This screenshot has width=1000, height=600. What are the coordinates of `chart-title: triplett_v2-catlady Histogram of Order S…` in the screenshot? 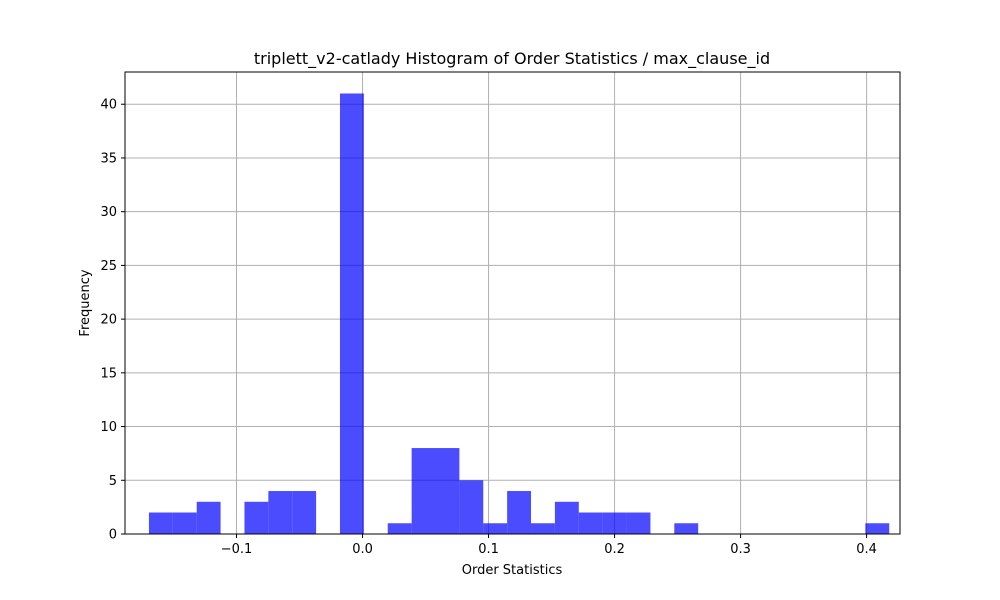 It's located at (512, 59).